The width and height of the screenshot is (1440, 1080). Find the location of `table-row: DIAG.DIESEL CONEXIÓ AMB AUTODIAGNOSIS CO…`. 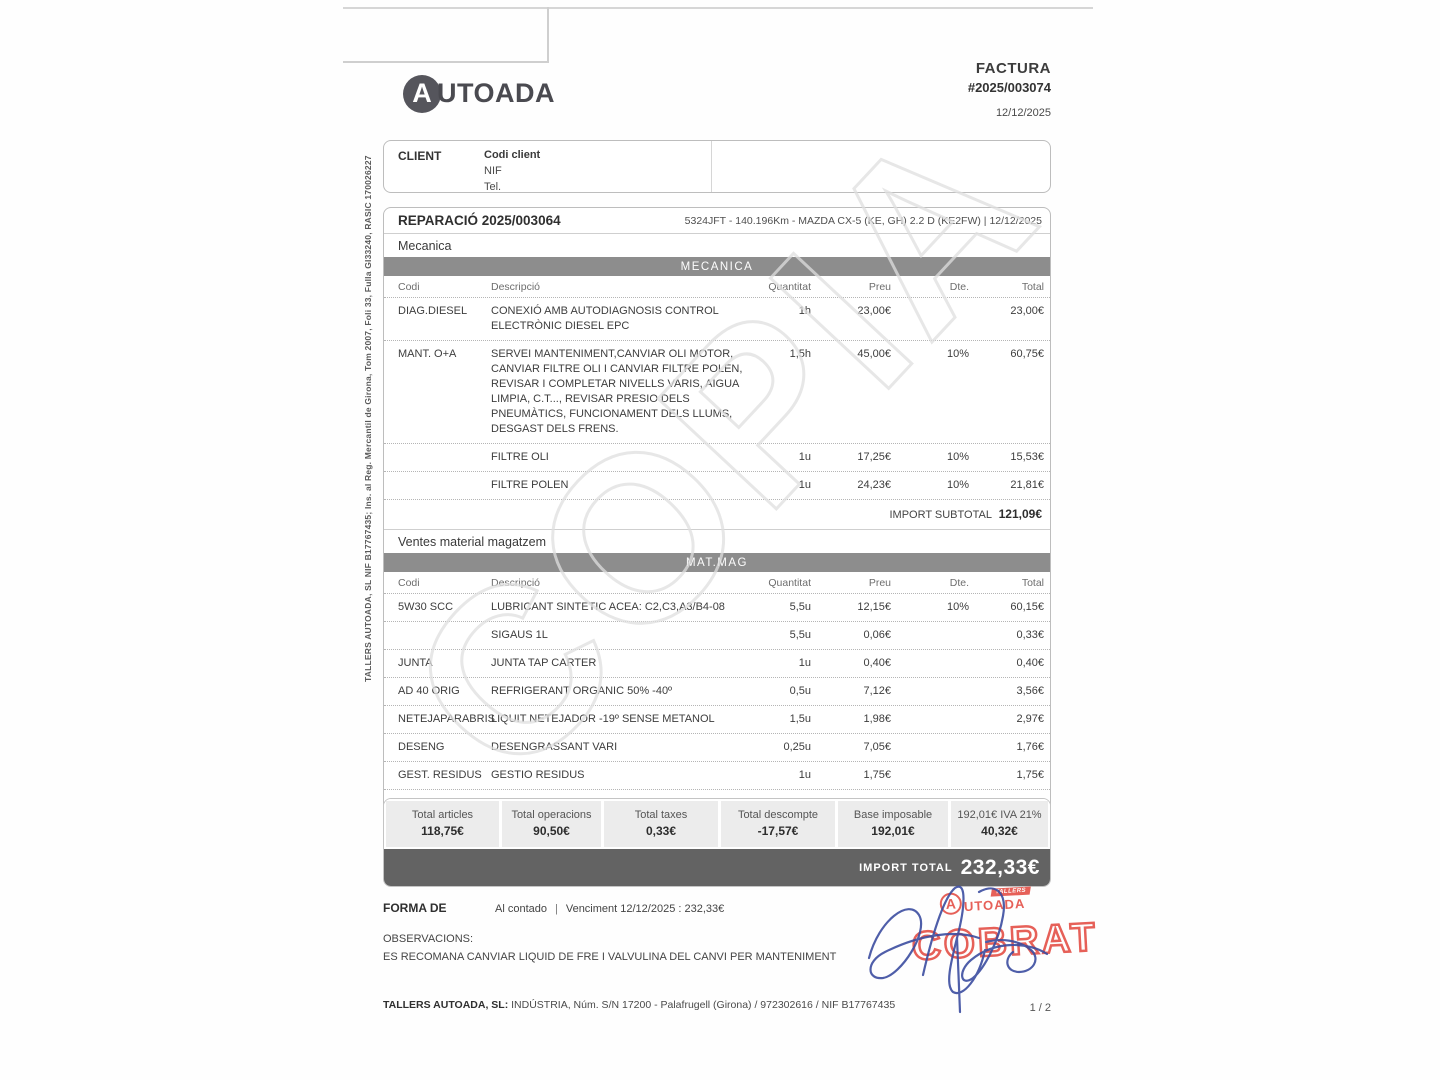

table-row: DIAG.DIESEL CONEXIÓ AMB AUTODIAGNOSIS CO… is located at coordinates (717, 319).